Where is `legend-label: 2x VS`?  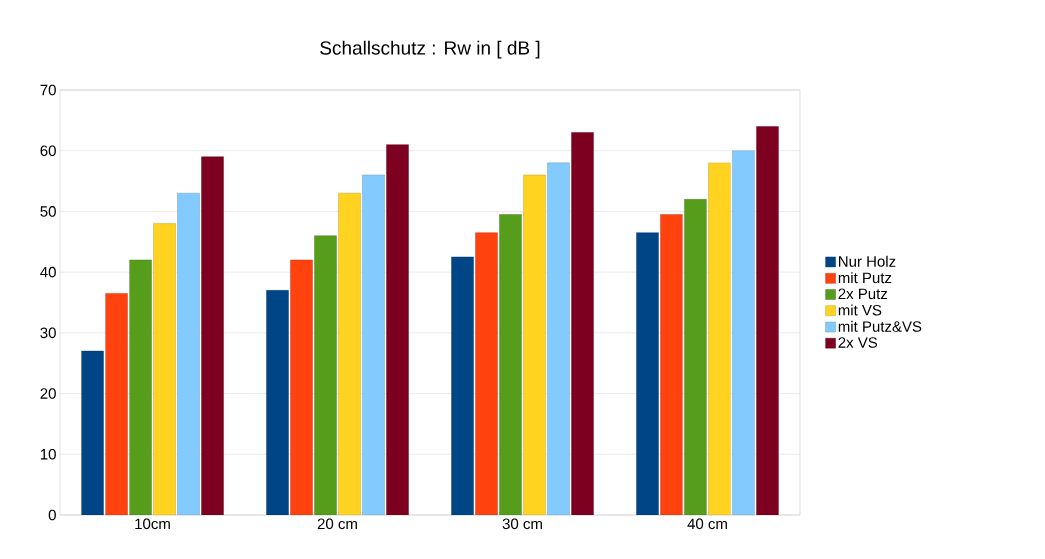
legend-label: 2x VS is located at coordinates (858, 342).